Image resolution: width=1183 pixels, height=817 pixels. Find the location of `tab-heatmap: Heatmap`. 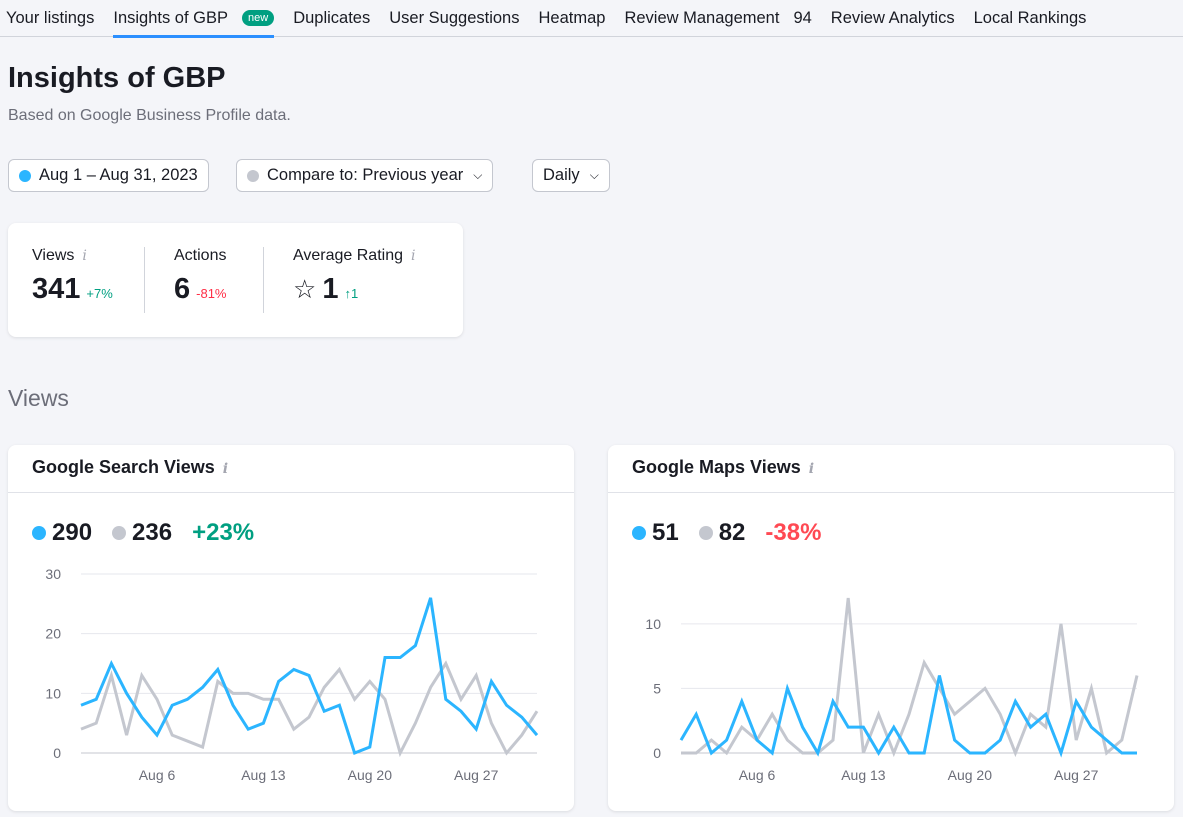

tab-heatmap: Heatmap is located at coordinates (571, 18).